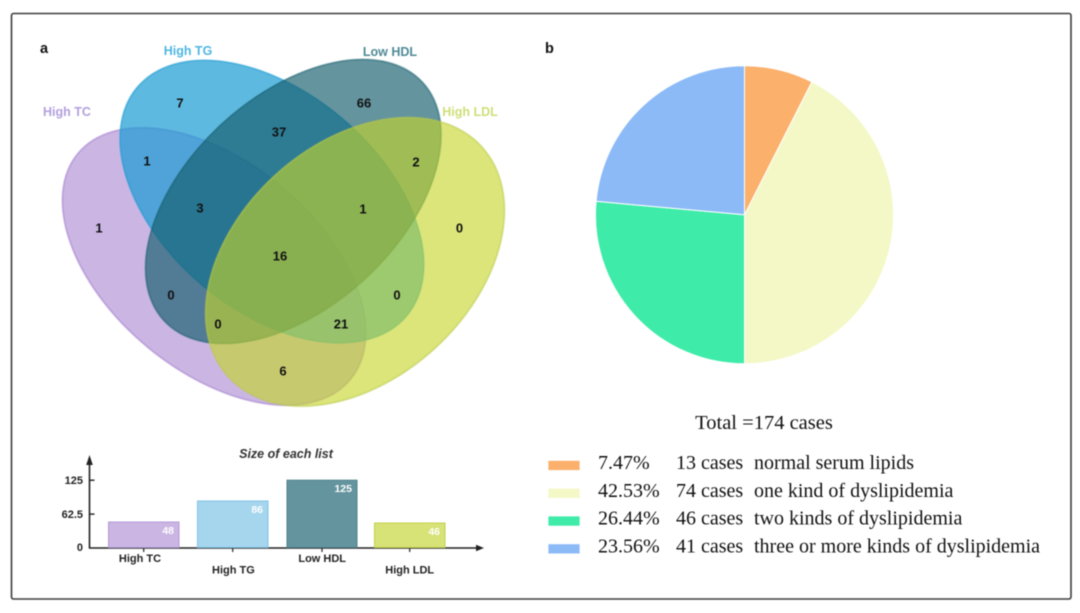 The image size is (1080, 613). What do you see at coordinates (257, 510) in the screenshot?
I see `svg-text: 86` at bounding box center [257, 510].